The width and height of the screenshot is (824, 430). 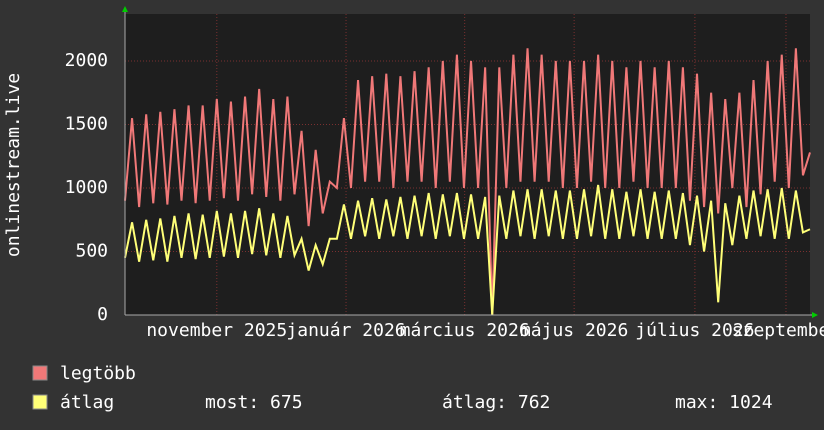 I want to click on y-tick-label: 1500, so click(x=86, y=123).